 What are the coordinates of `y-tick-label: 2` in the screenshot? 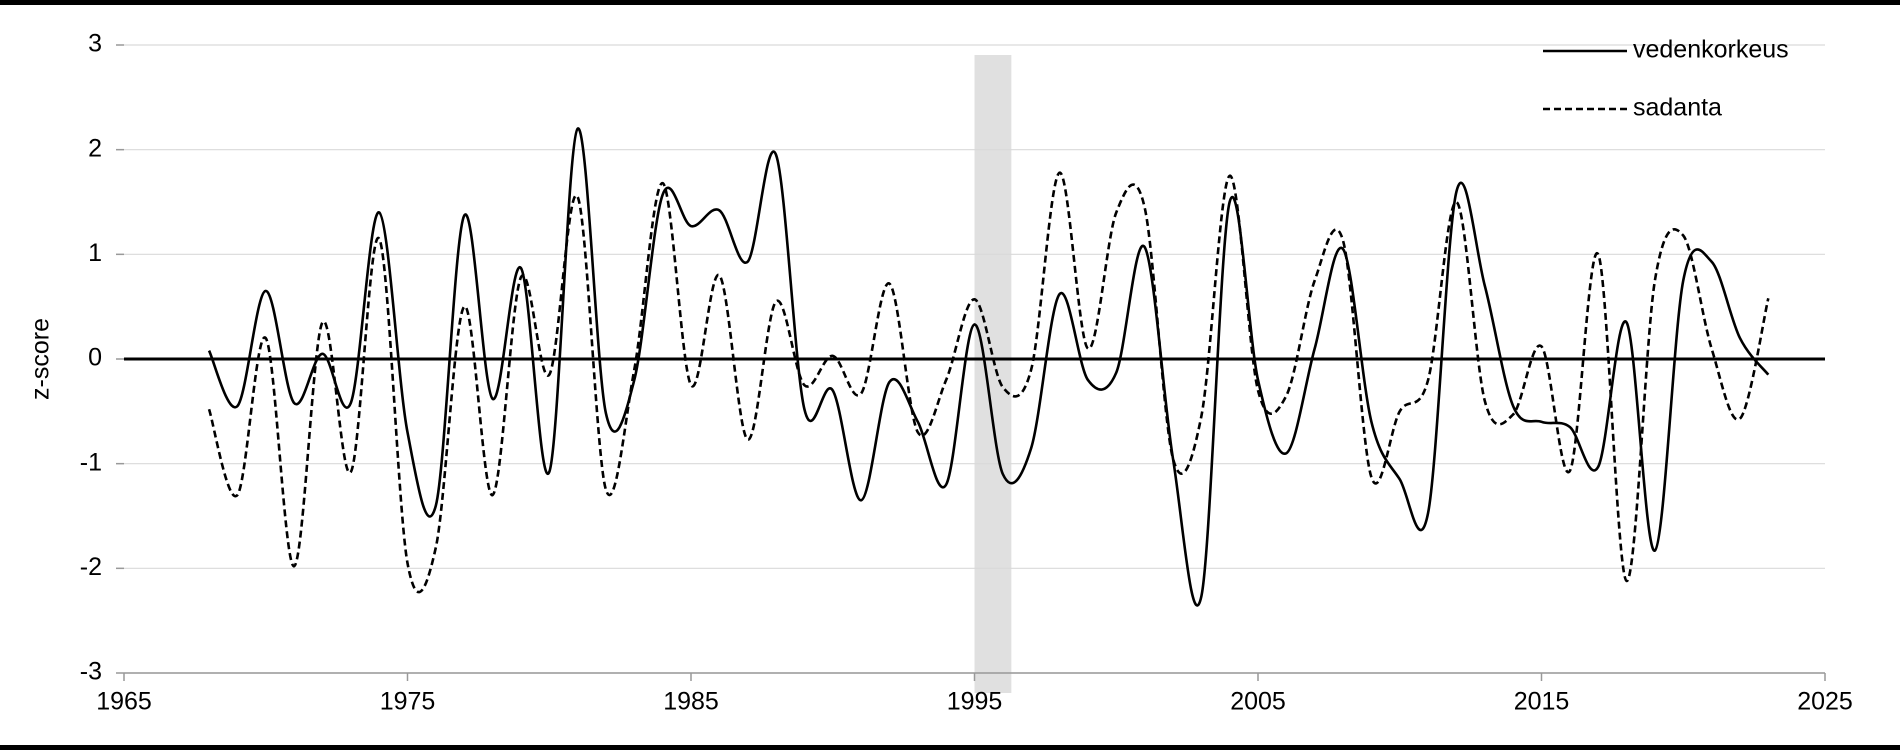 It's located at (95, 148).